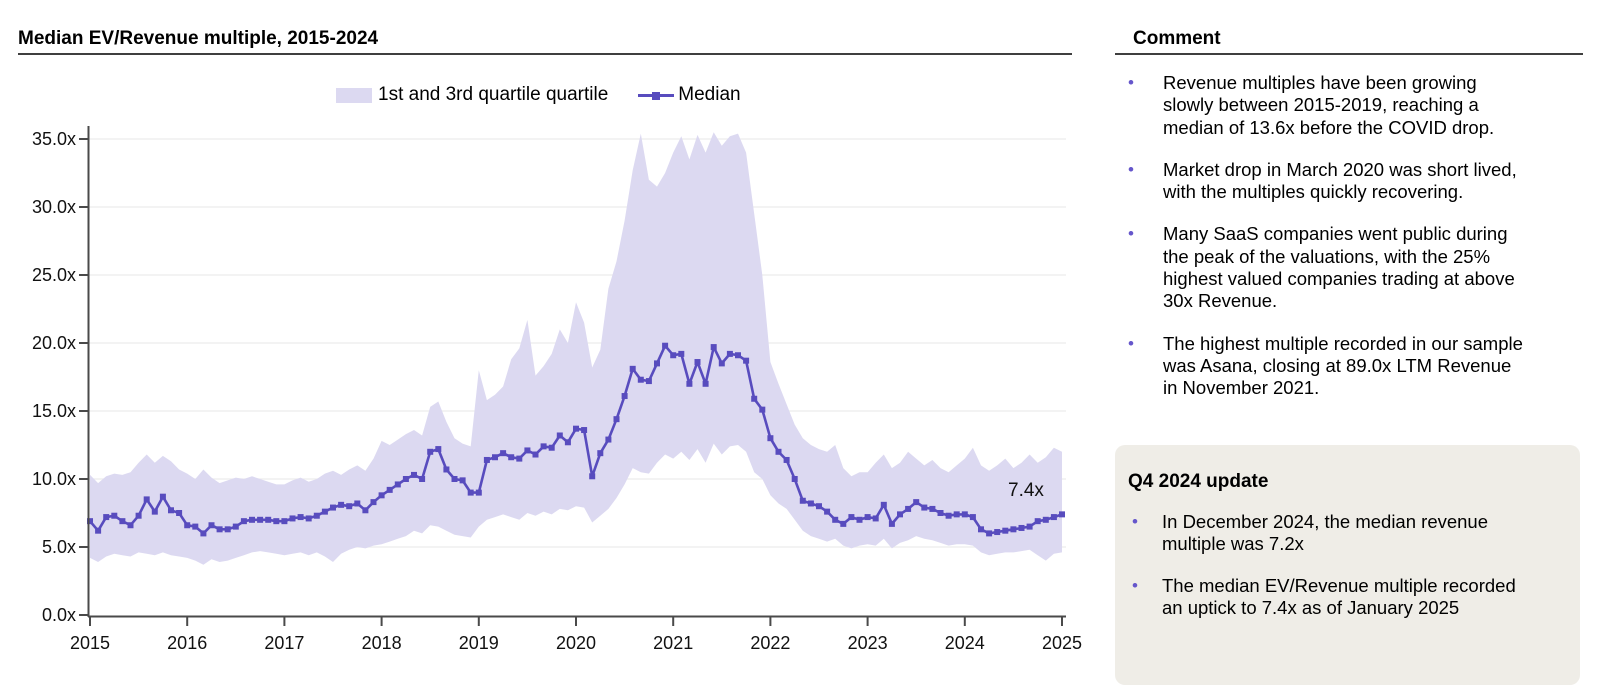 This screenshot has width=1600, height=685. I want to click on y-tick-label: 15.0x, so click(54, 411).